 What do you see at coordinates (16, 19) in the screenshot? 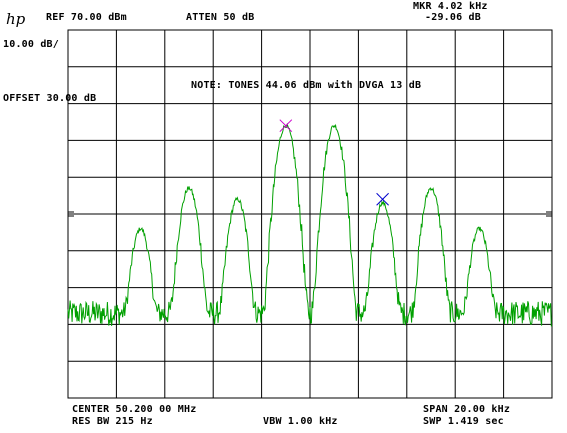
I see `hp-logo: hp` at bounding box center [16, 19].